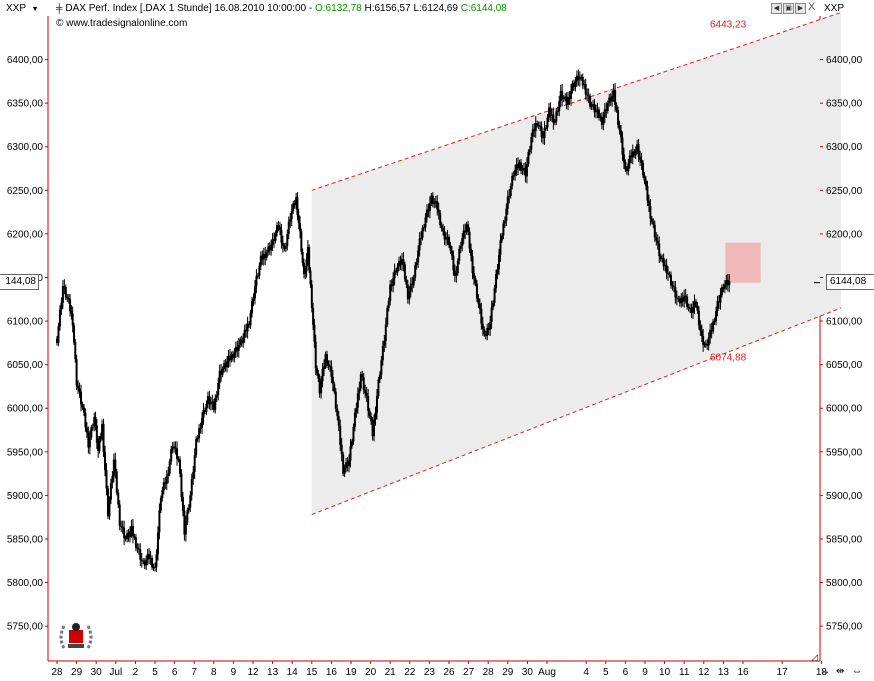 The image size is (874, 681). I want to click on fit-range-icon: ⇔, so click(857, 671).